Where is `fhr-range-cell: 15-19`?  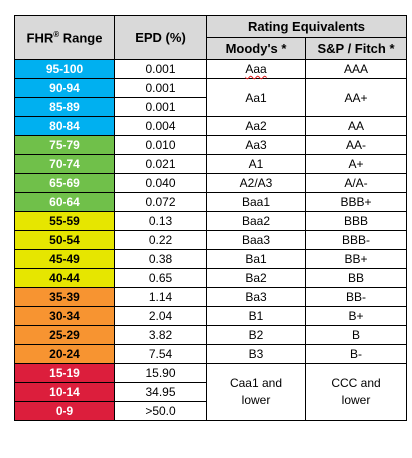 fhr-range-cell: 15-19 is located at coordinates (64, 373).